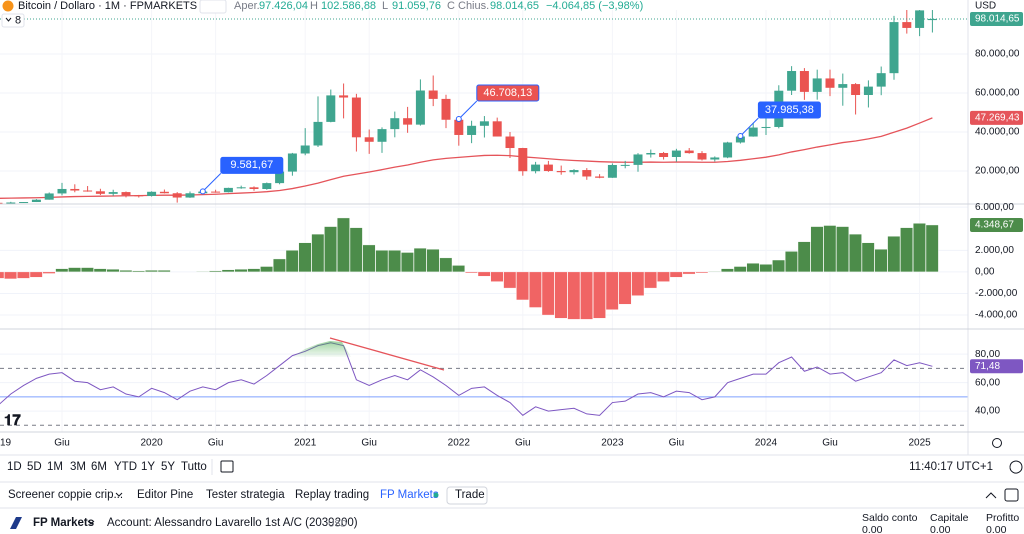  Describe the element at coordinates (213, 7) in the screenshot. I see `header-button` at that location.